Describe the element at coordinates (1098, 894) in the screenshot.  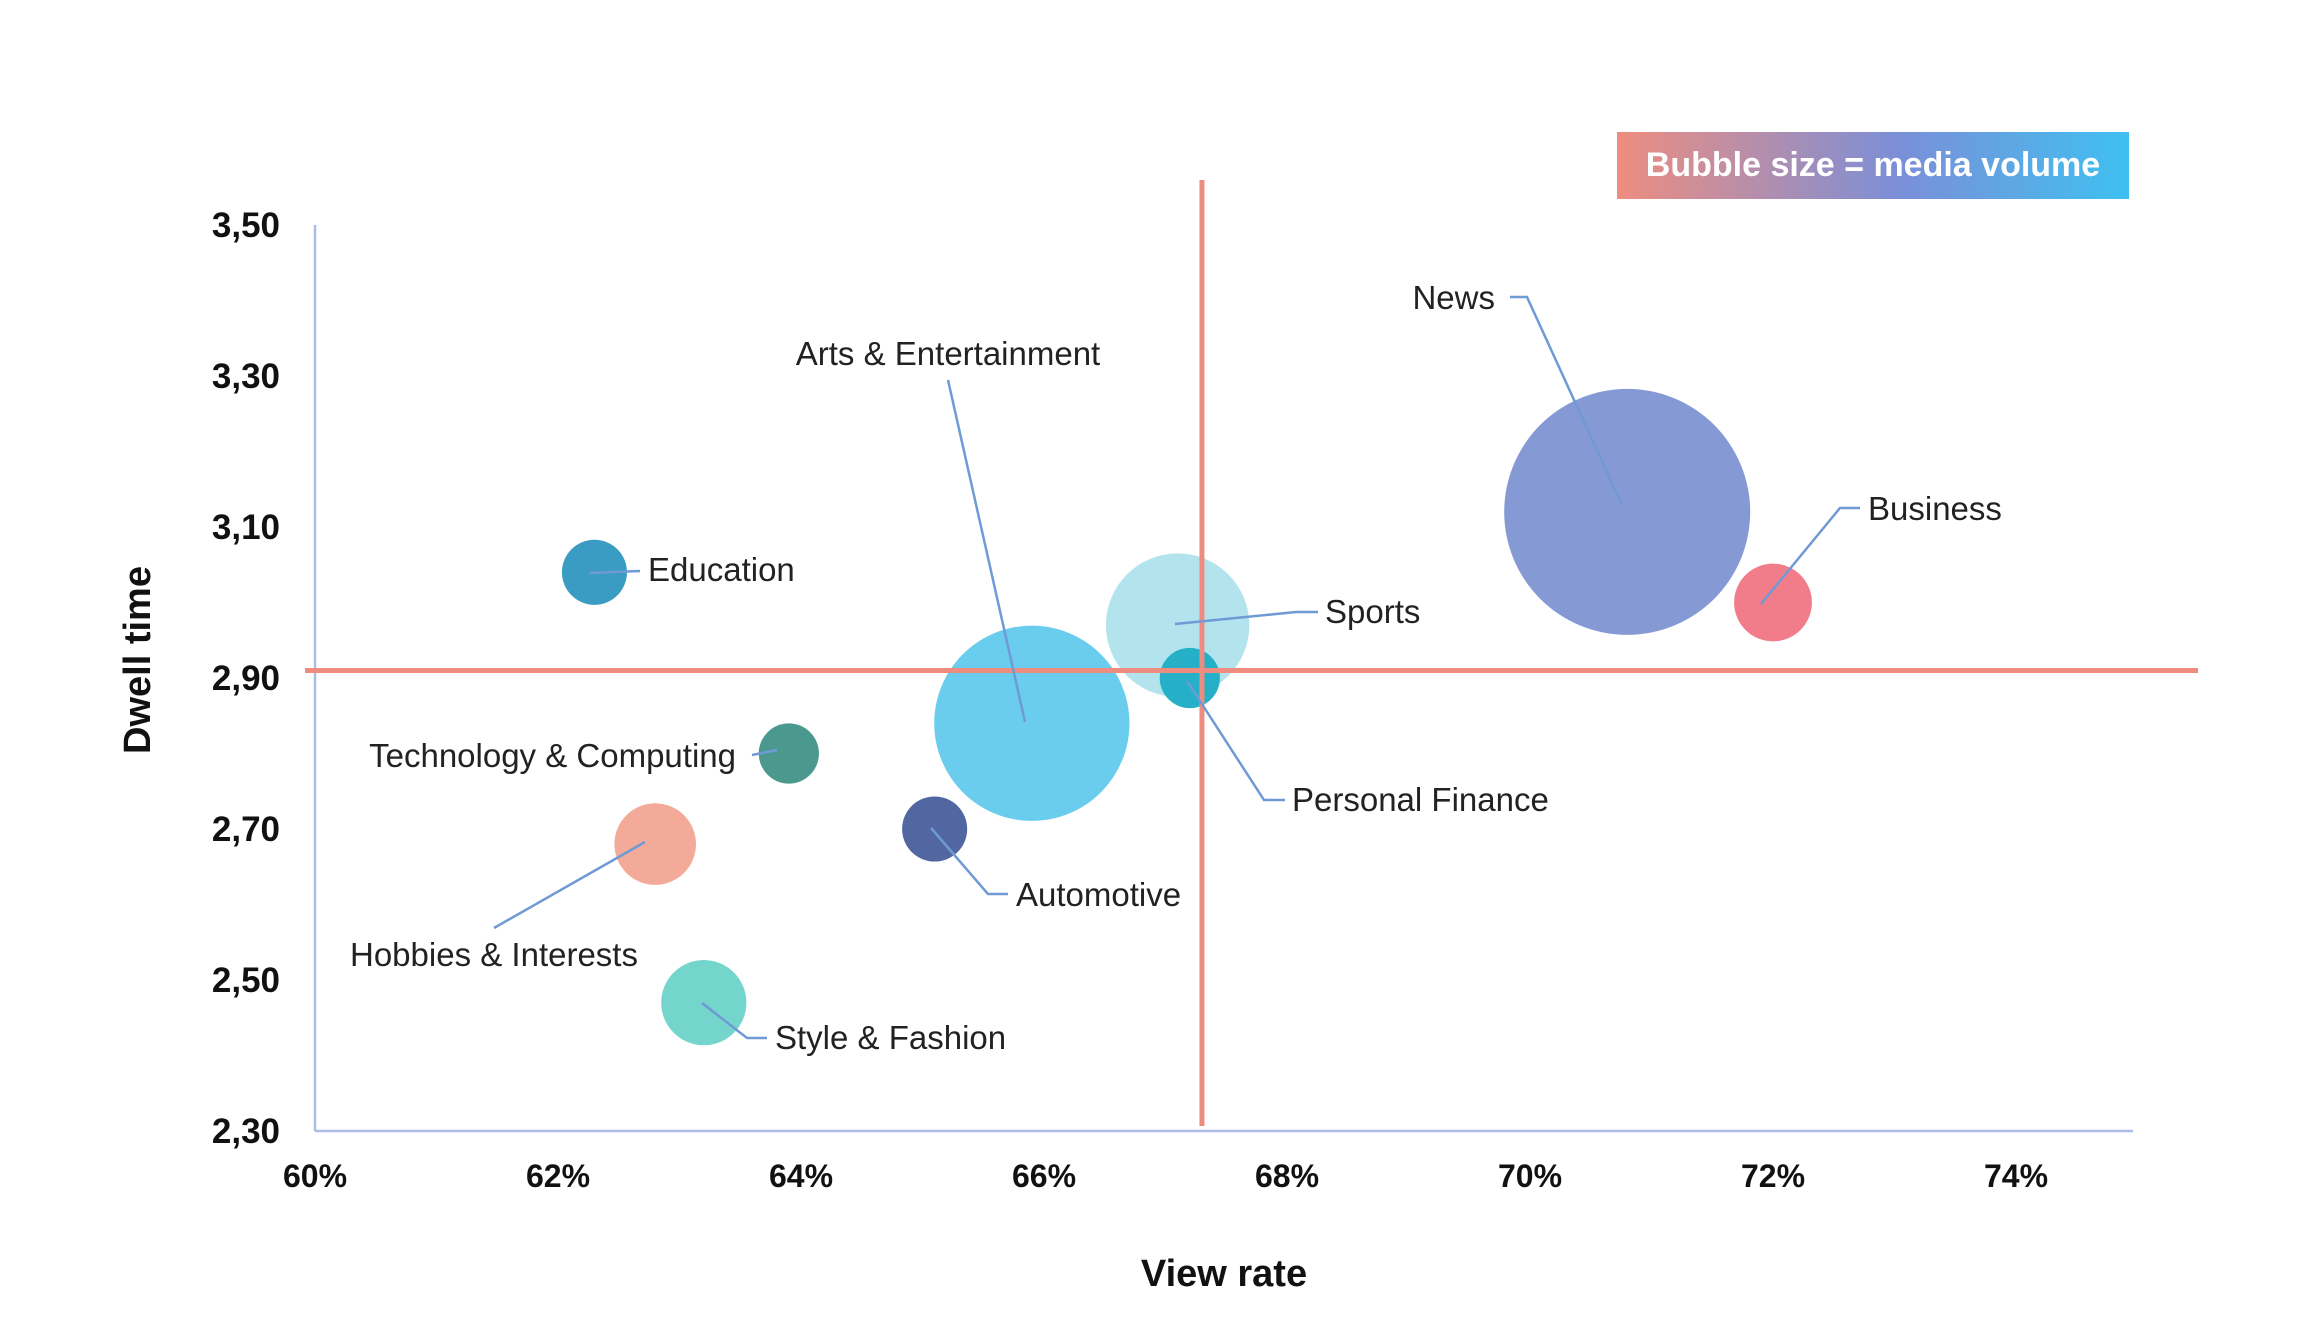
I see `bubble-label: Automotive` at that location.